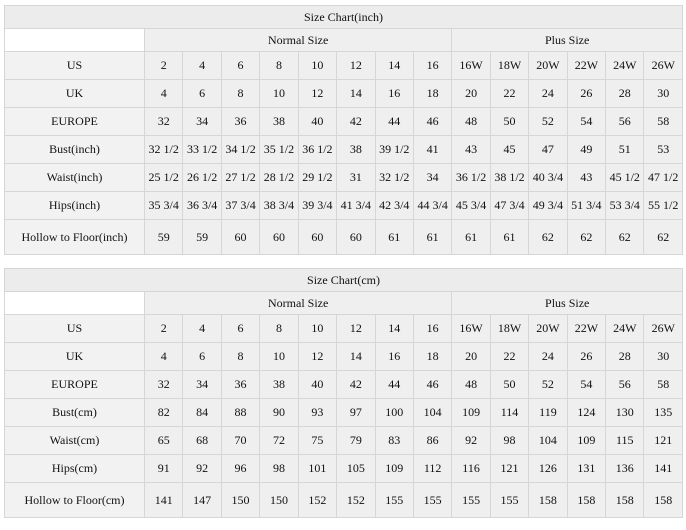  Describe the element at coordinates (625, 468) in the screenshot. I see `size-cell: 136` at that location.